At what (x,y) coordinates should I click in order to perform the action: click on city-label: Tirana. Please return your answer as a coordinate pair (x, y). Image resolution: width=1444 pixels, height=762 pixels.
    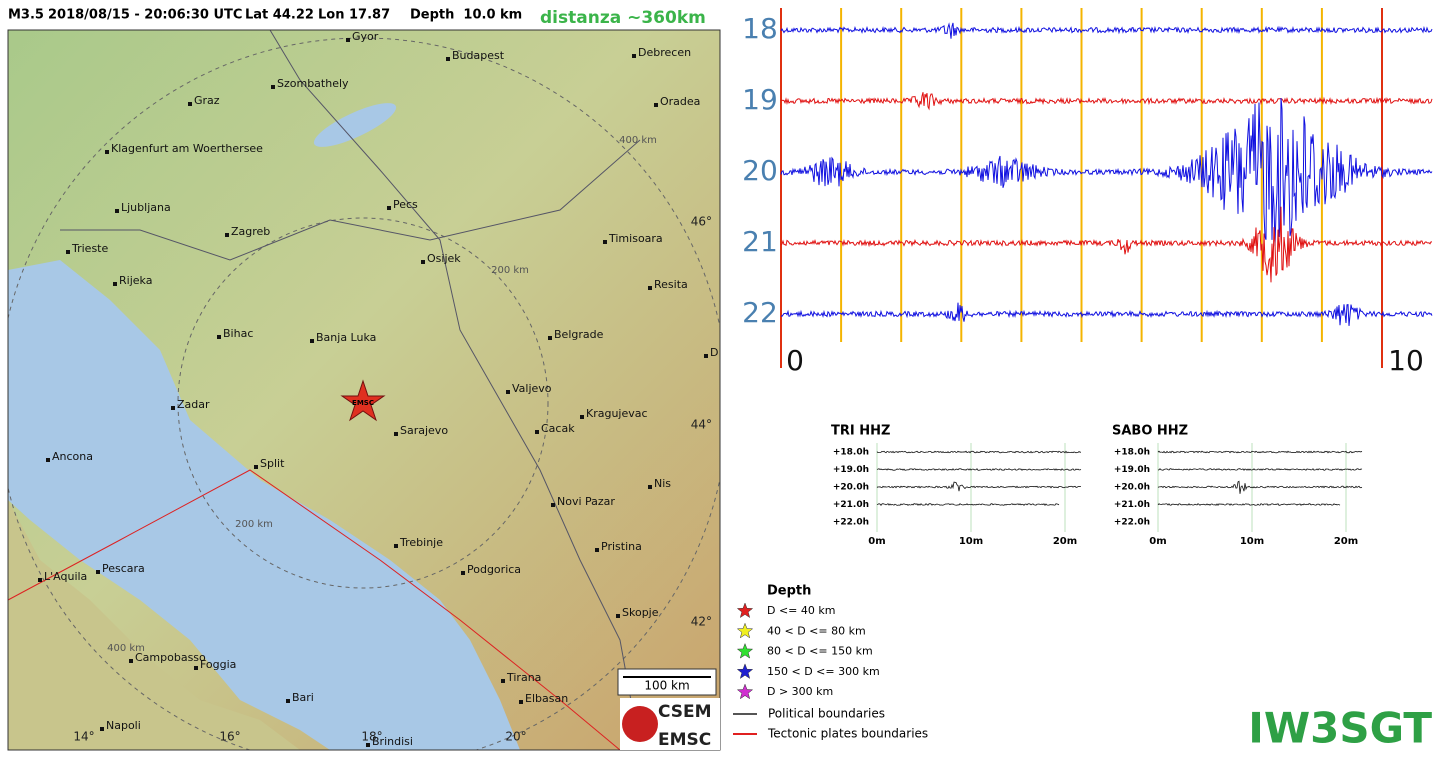
    Looking at the image, I should click on (523, 677).